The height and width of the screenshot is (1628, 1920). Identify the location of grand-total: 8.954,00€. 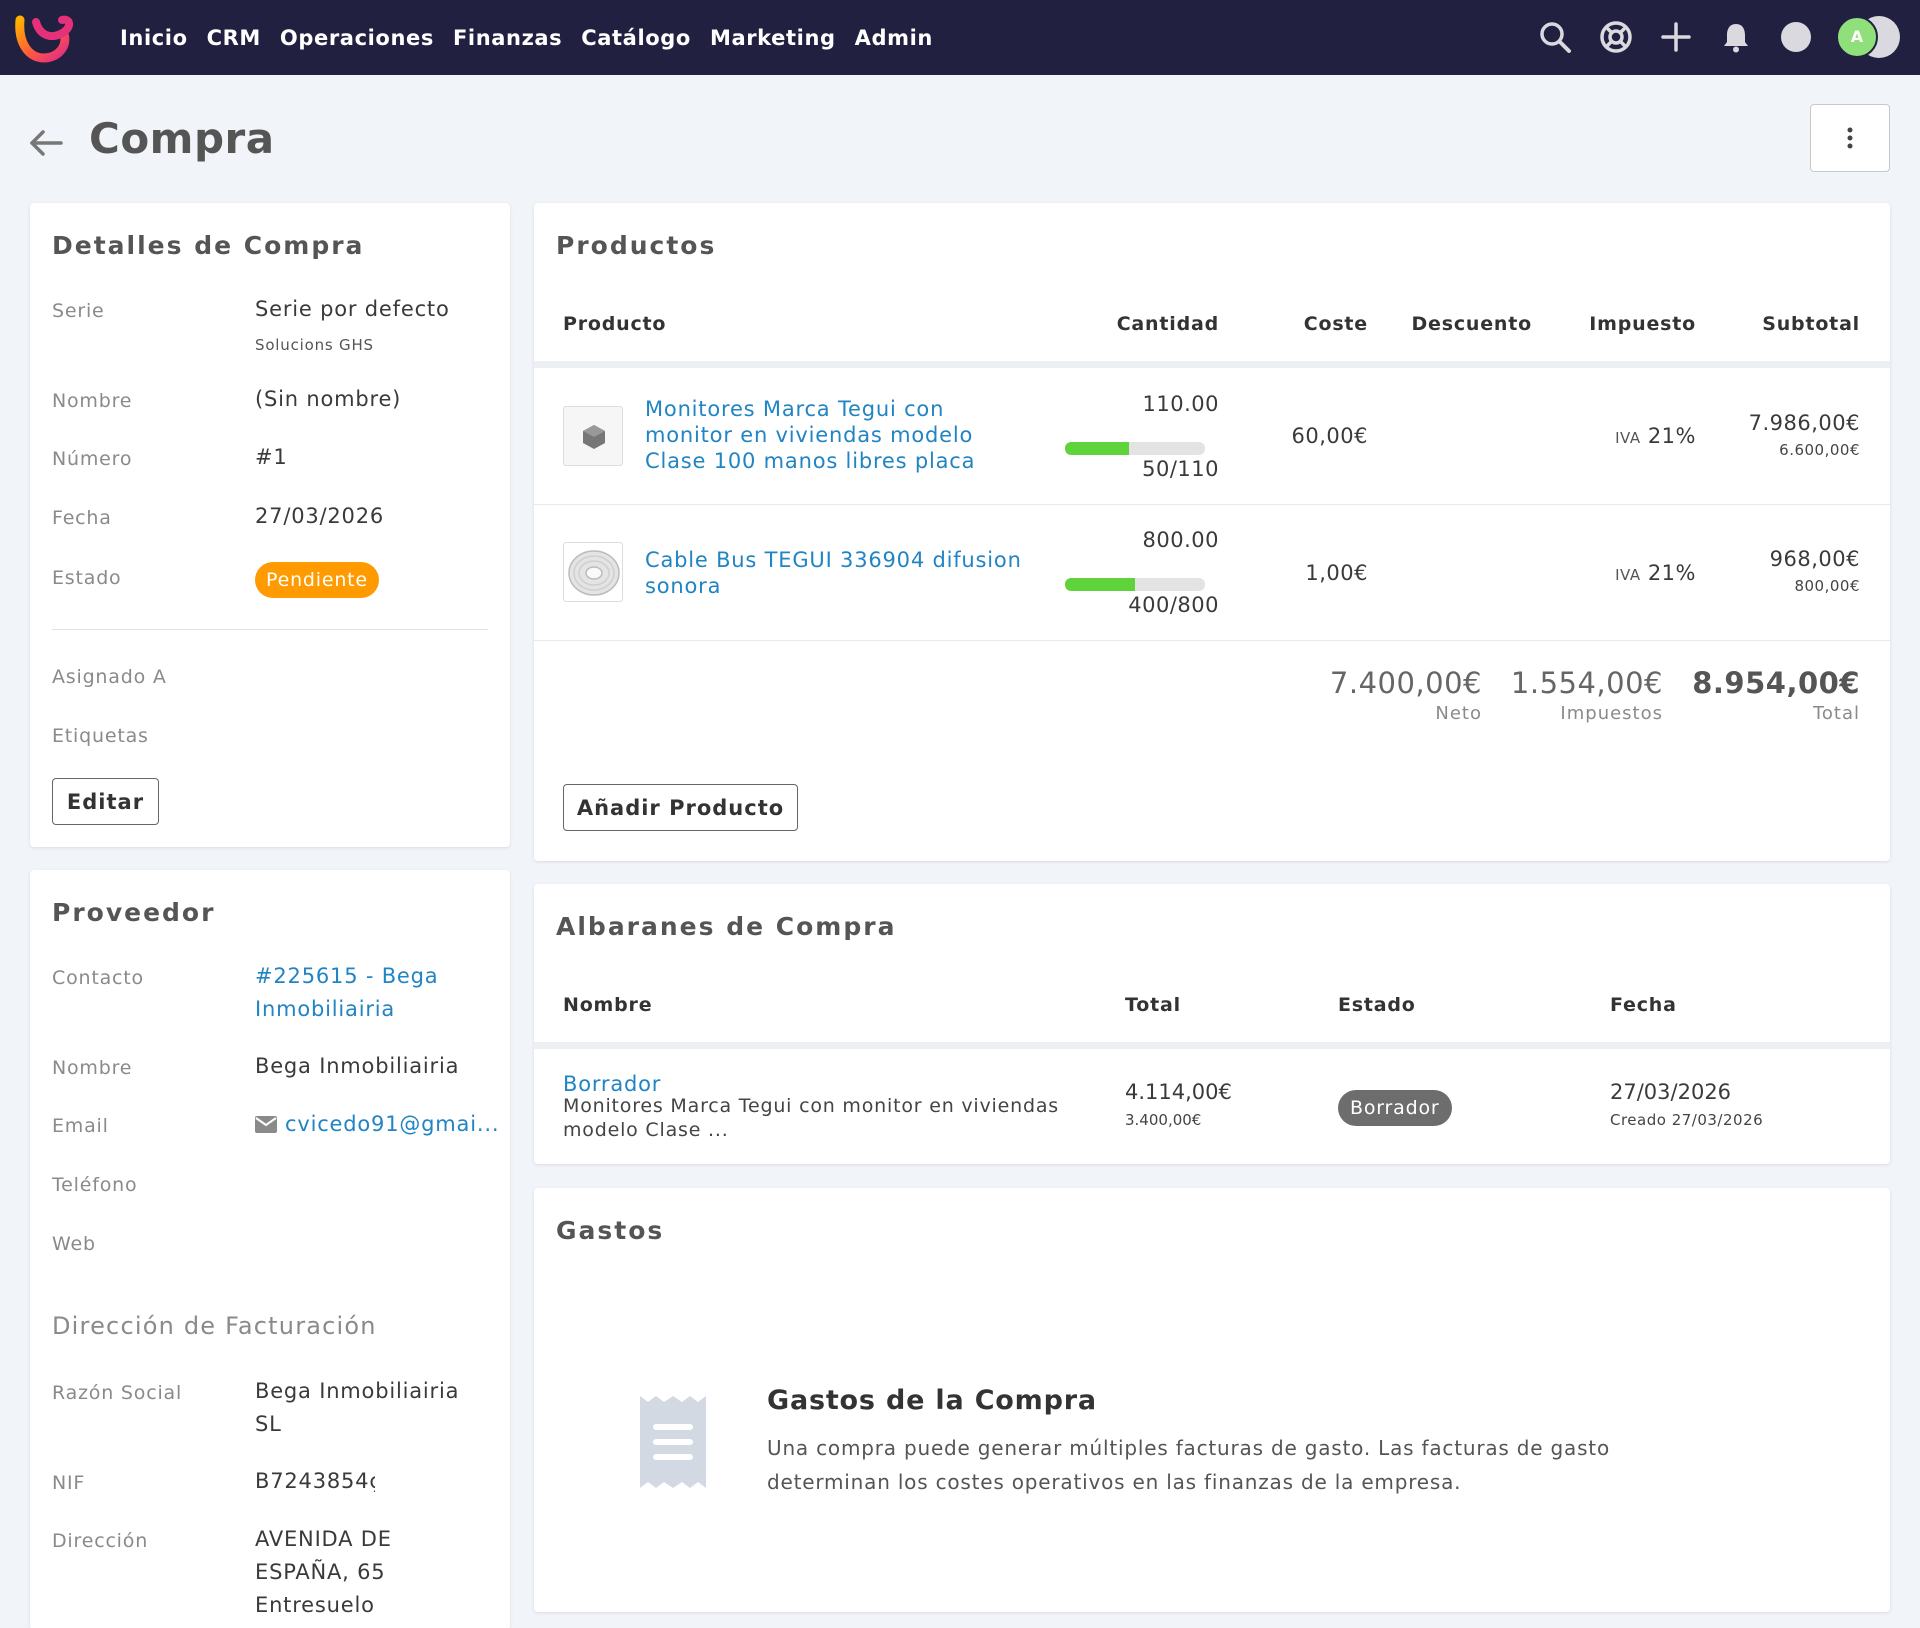
(1776, 683).